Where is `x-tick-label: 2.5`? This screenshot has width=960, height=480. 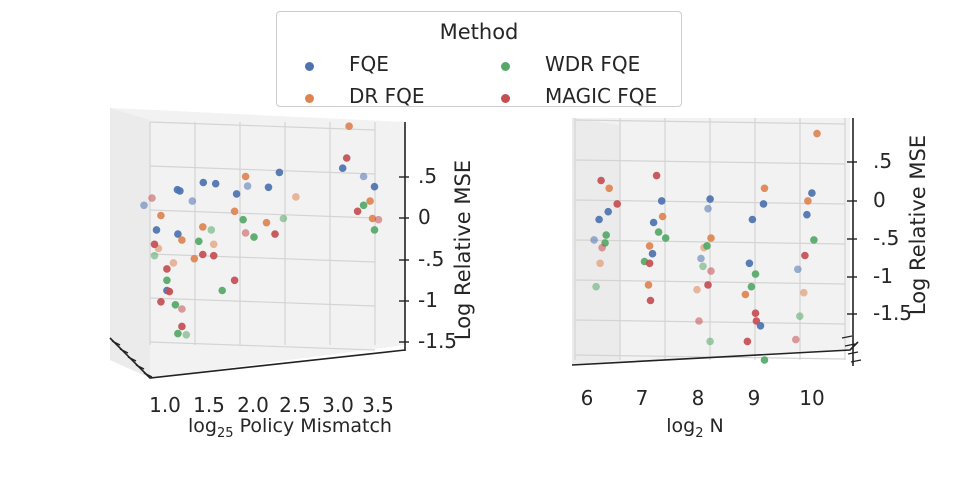 x-tick-label: 2.5 is located at coordinates (295, 405).